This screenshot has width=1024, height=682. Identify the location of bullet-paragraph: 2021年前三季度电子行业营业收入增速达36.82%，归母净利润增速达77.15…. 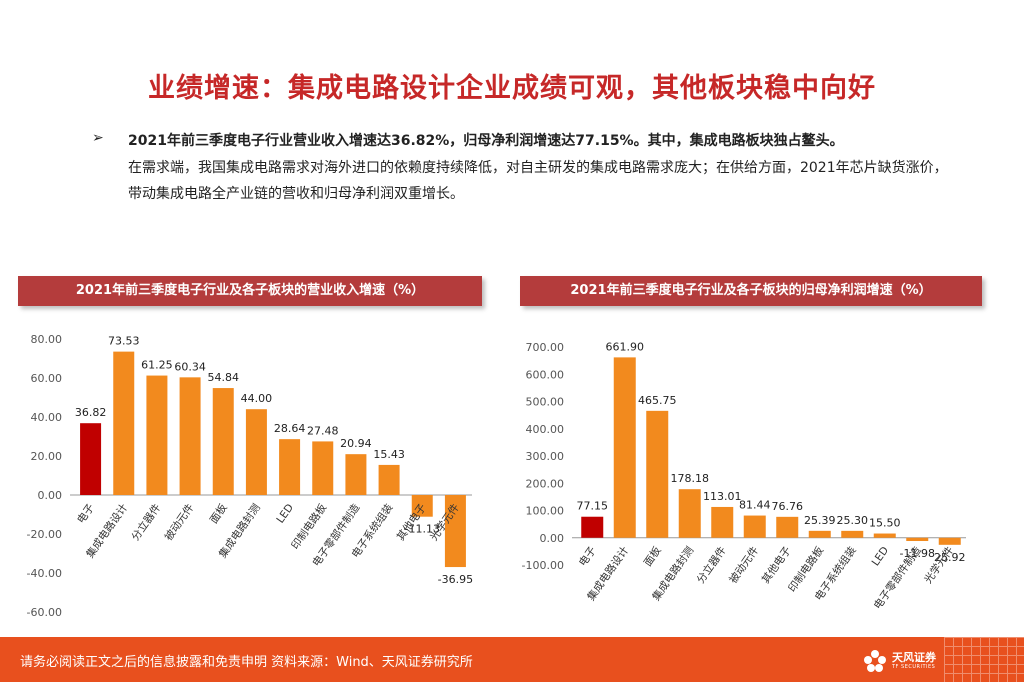
(538, 168).